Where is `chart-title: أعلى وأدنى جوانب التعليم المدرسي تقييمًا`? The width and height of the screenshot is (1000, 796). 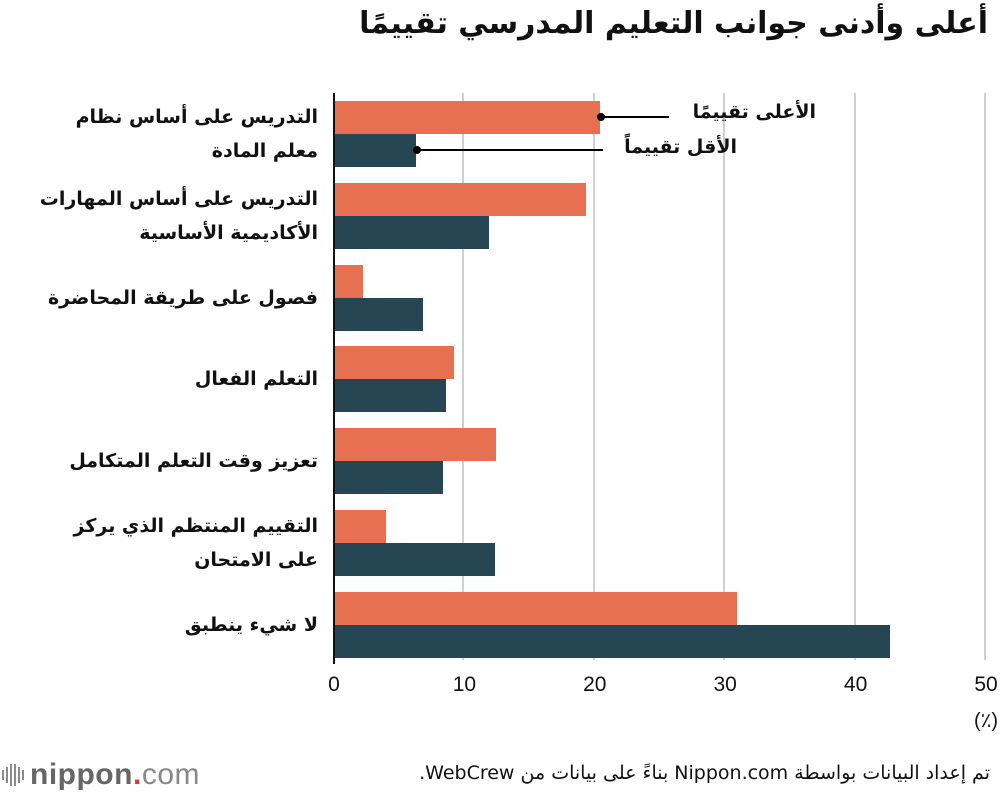
chart-title: أعلى وأدنى جوانب التعليم المدرسي تقييمًا is located at coordinates (673, 23).